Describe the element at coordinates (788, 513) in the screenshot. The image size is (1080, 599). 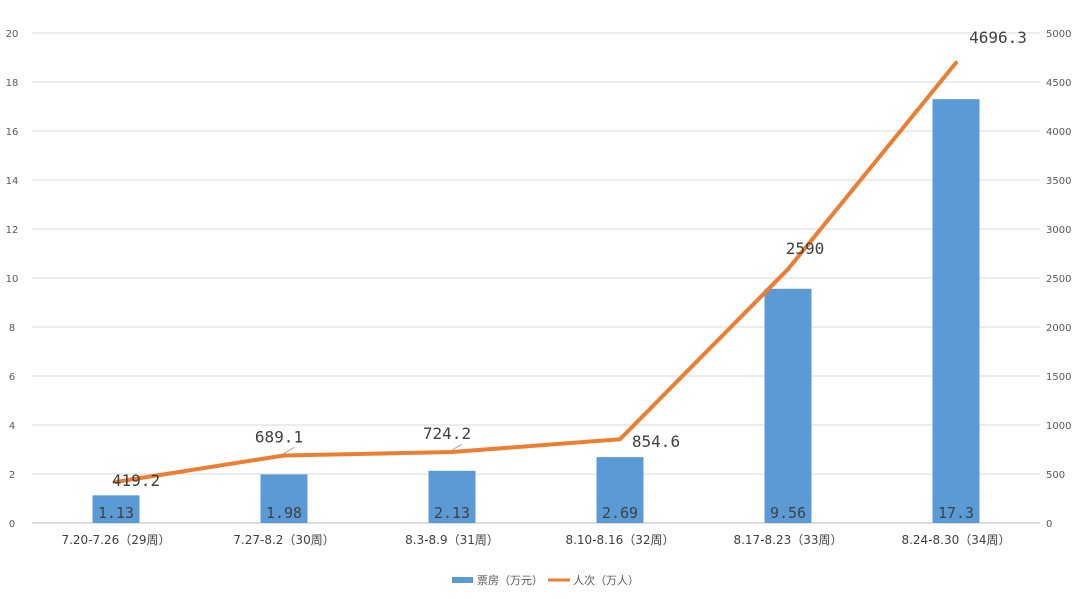
I see `bar-data-label: 9.56` at that location.